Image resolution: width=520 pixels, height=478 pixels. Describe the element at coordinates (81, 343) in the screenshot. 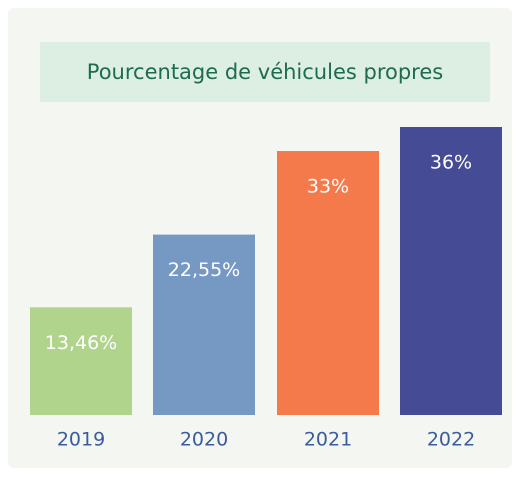

I see `value-label: 13,46%` at that location.